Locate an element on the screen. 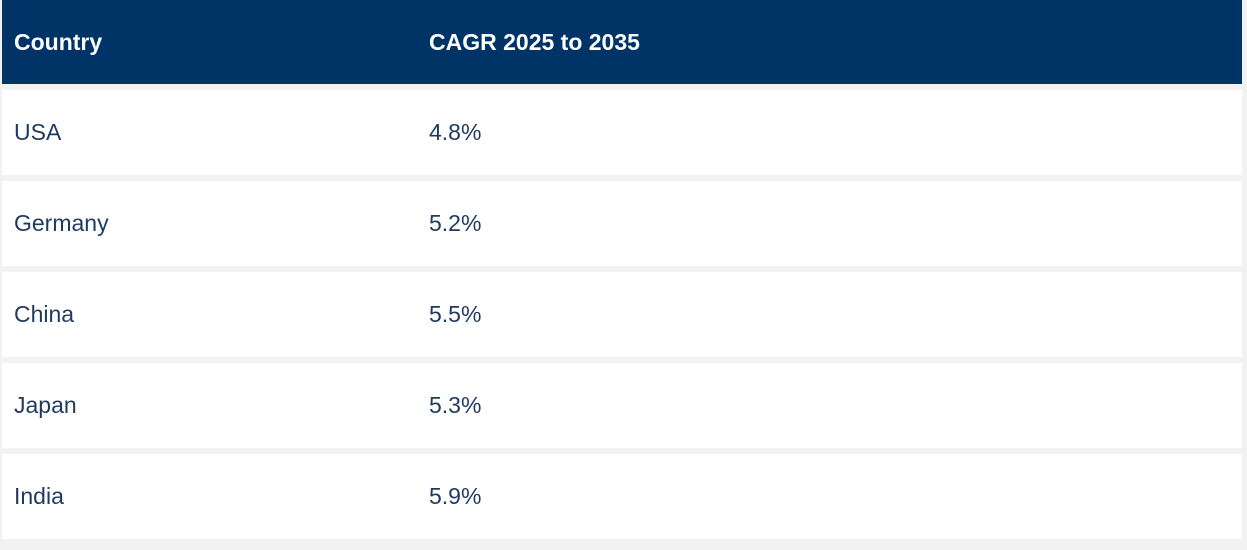 Image resolution: width=1247 pixels, height=550 pixels. cell-cagr: 5.2% is located at coordinates (455, 223).